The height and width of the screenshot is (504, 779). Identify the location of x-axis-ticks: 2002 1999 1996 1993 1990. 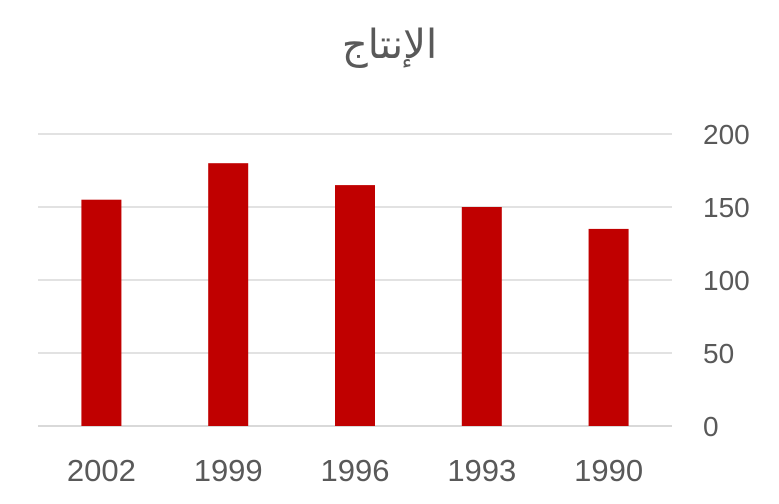
(355, 470).